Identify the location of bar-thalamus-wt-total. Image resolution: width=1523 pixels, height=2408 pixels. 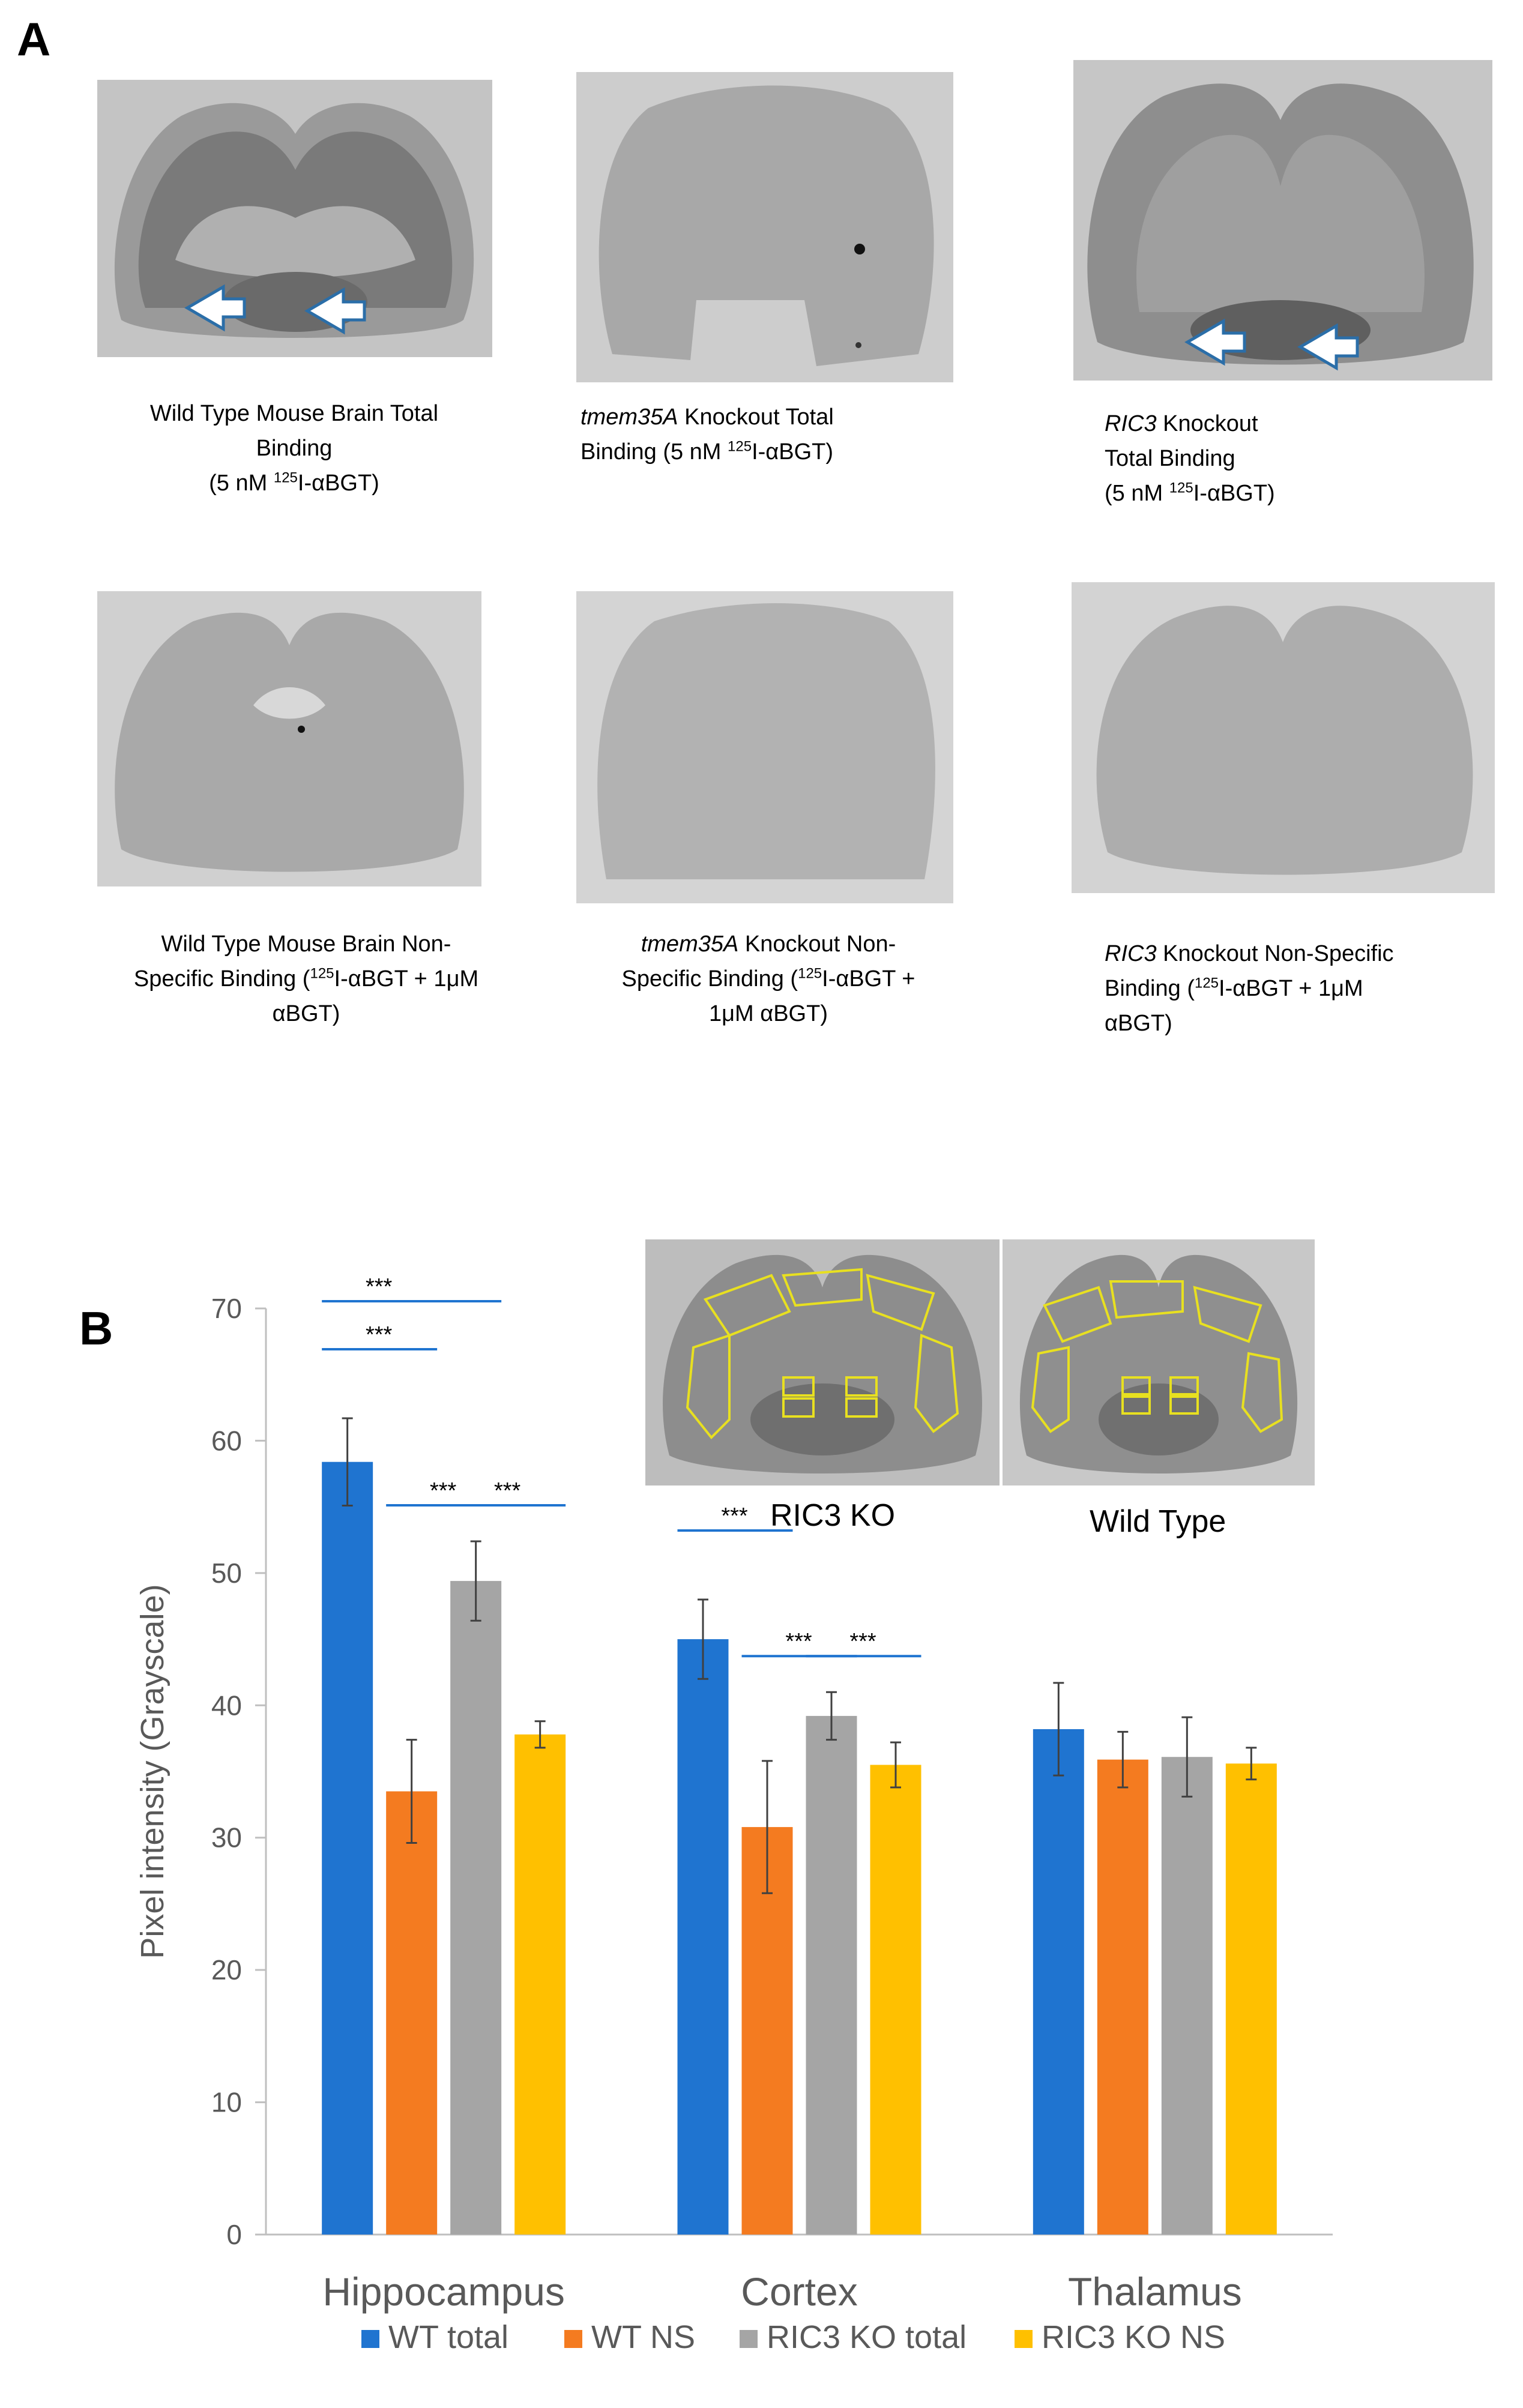
(1058, 1982).